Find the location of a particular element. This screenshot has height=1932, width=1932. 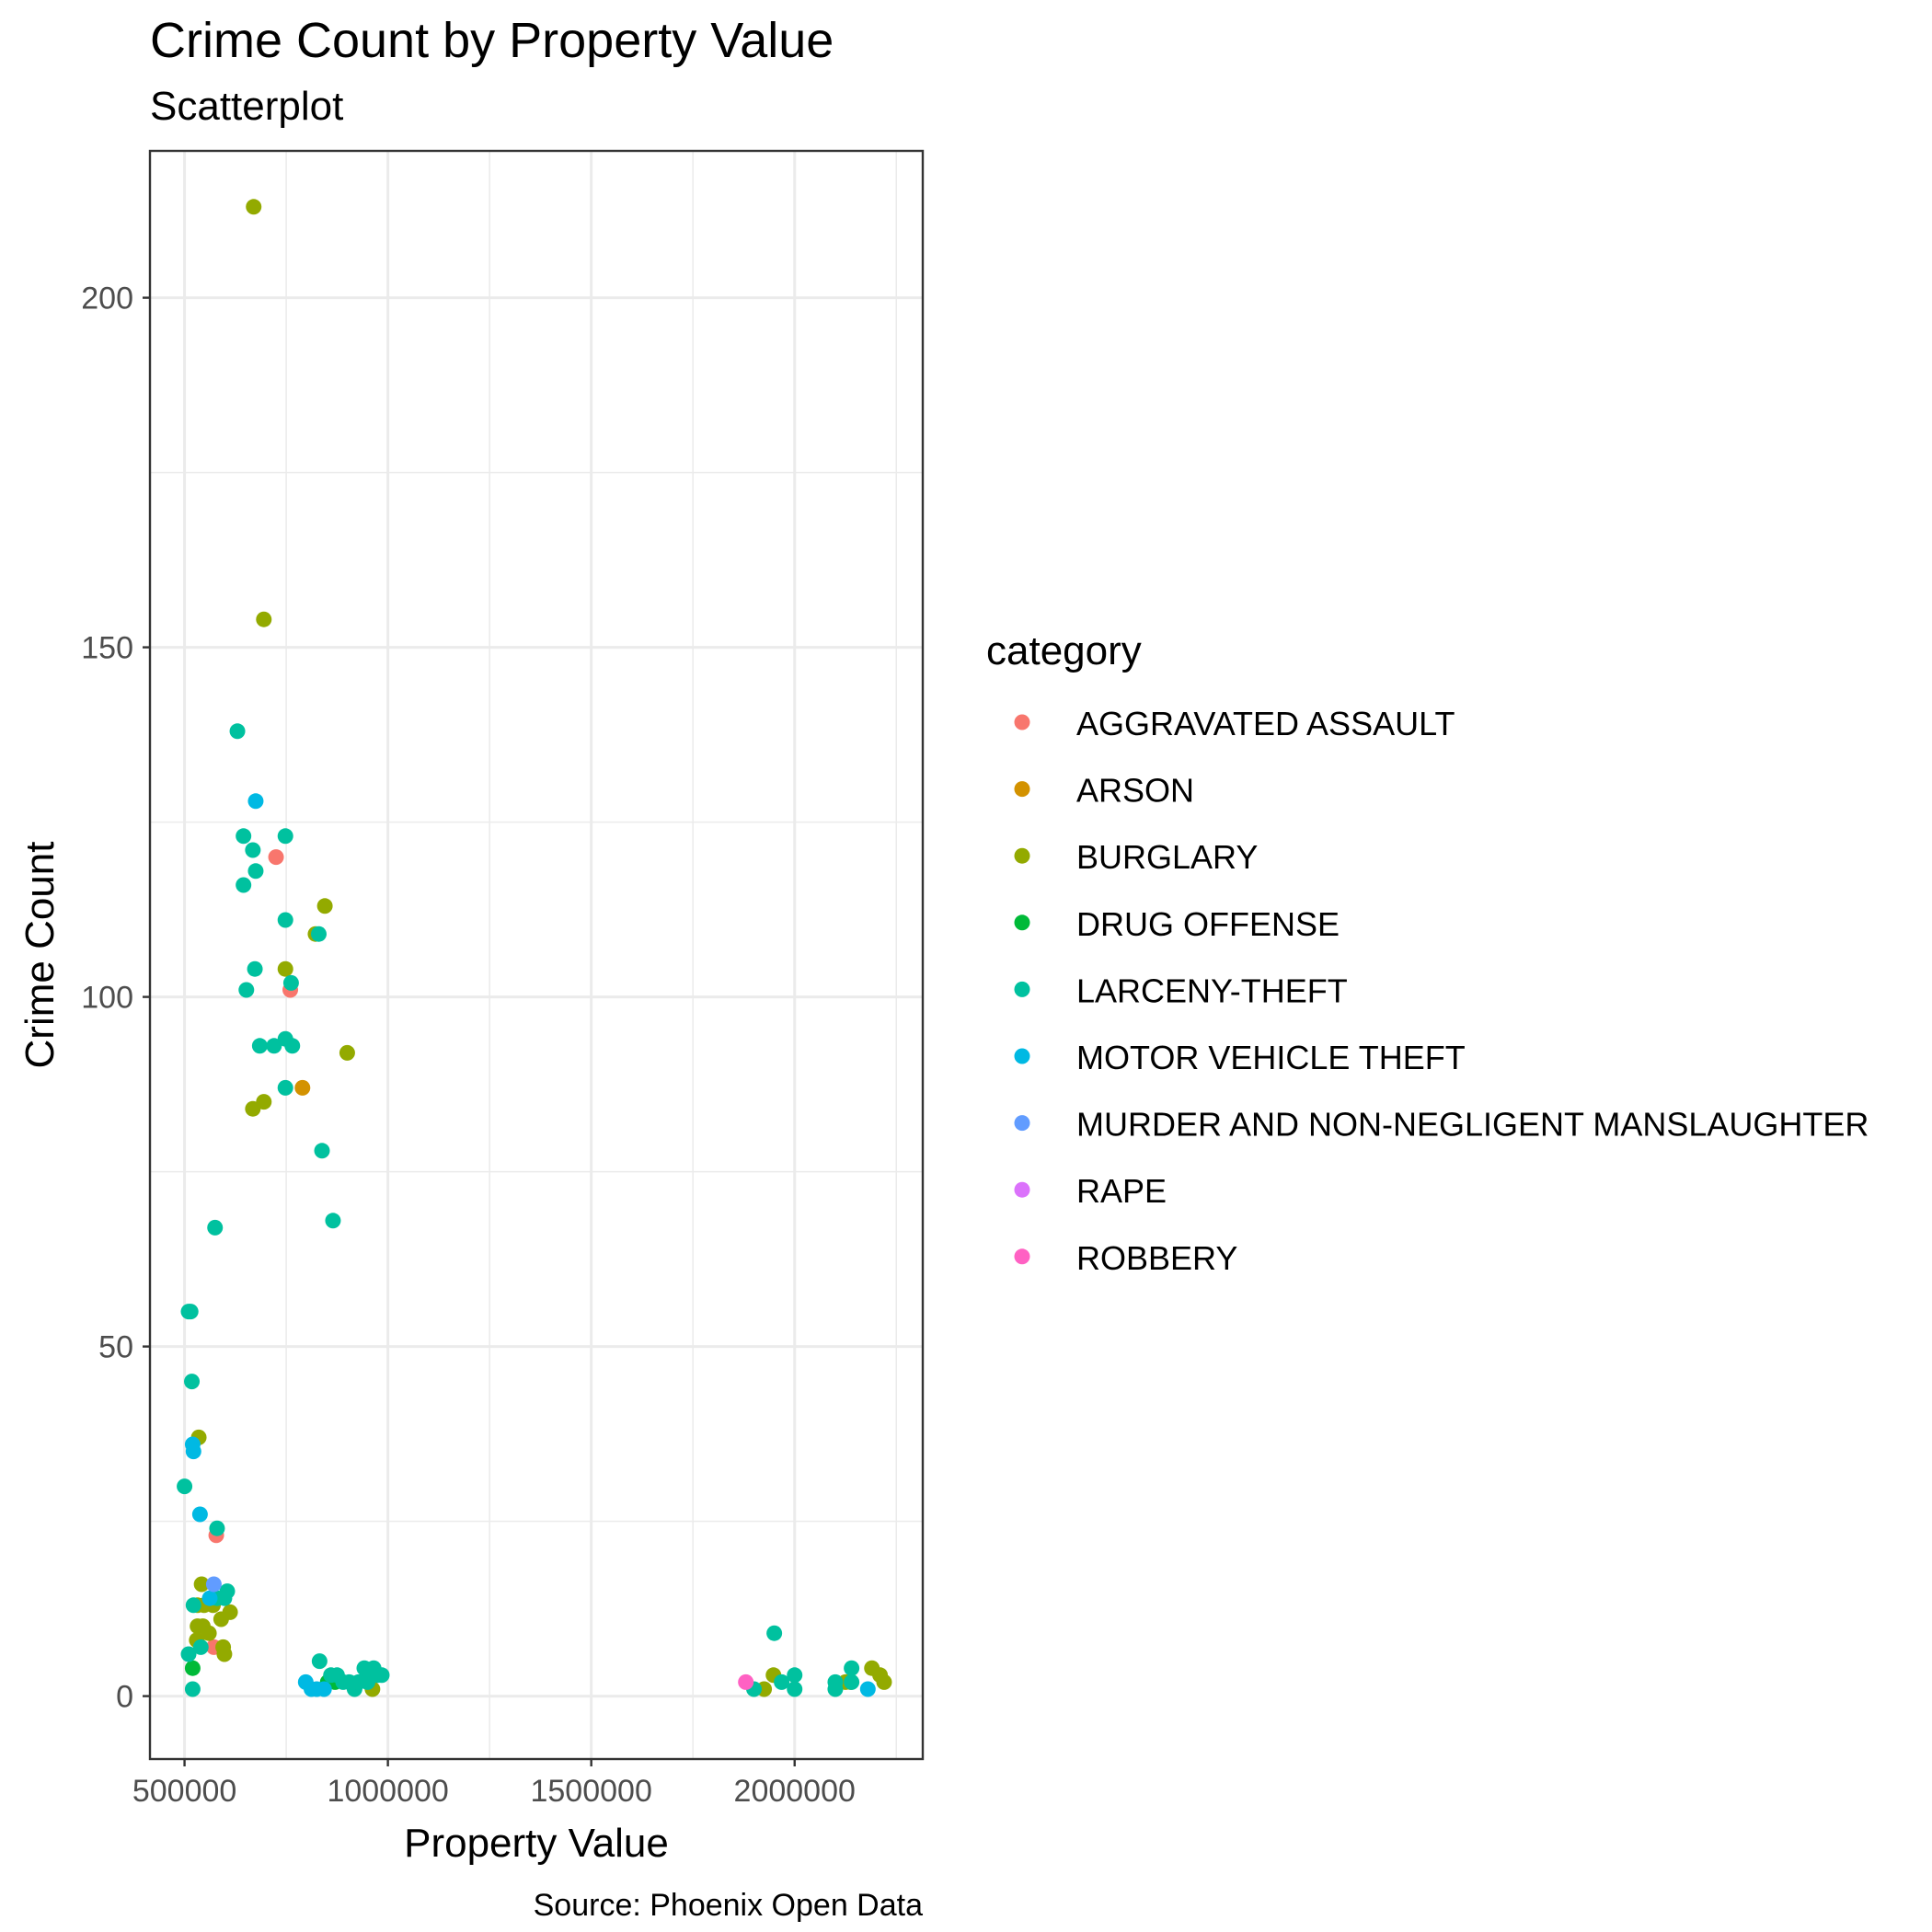

x-tick-label: 1500000 is located at coordinates (590, 1791).